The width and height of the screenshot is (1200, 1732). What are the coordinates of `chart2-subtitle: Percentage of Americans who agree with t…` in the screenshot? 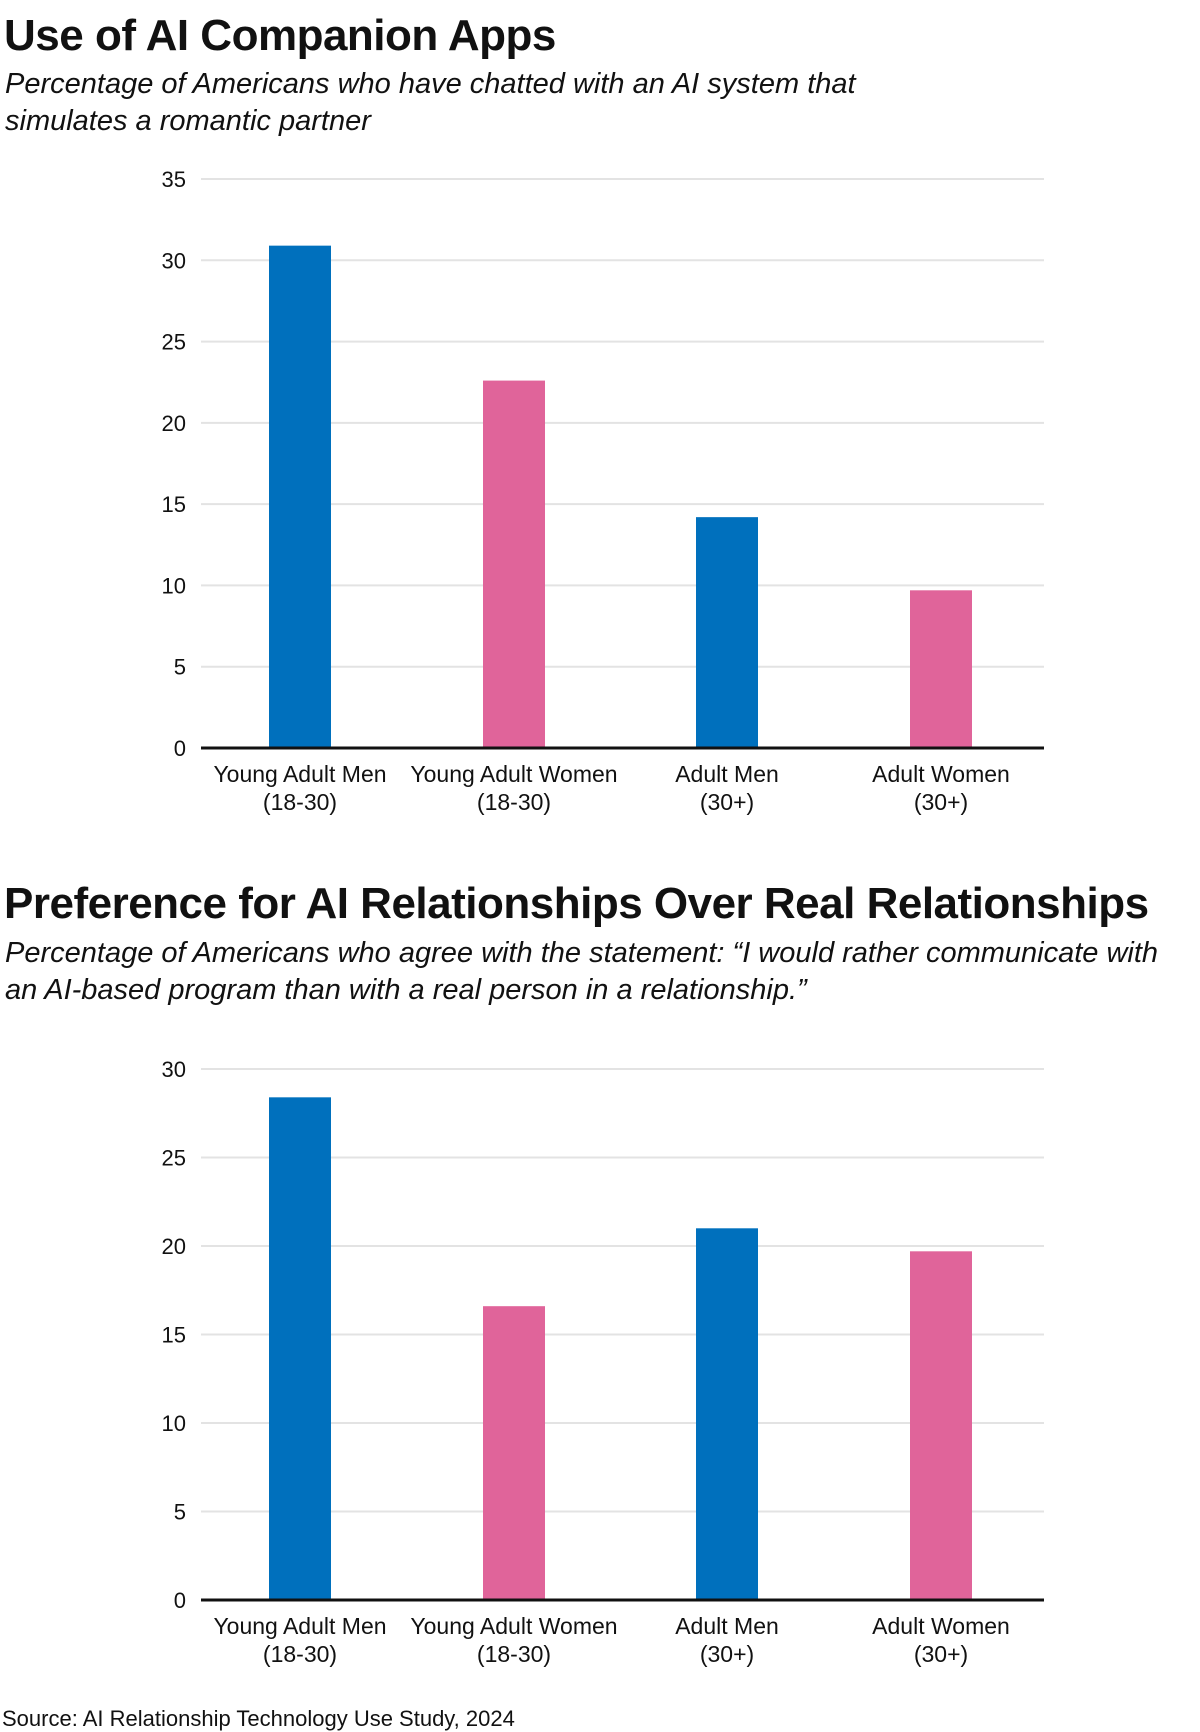 It's located at (582, 971).